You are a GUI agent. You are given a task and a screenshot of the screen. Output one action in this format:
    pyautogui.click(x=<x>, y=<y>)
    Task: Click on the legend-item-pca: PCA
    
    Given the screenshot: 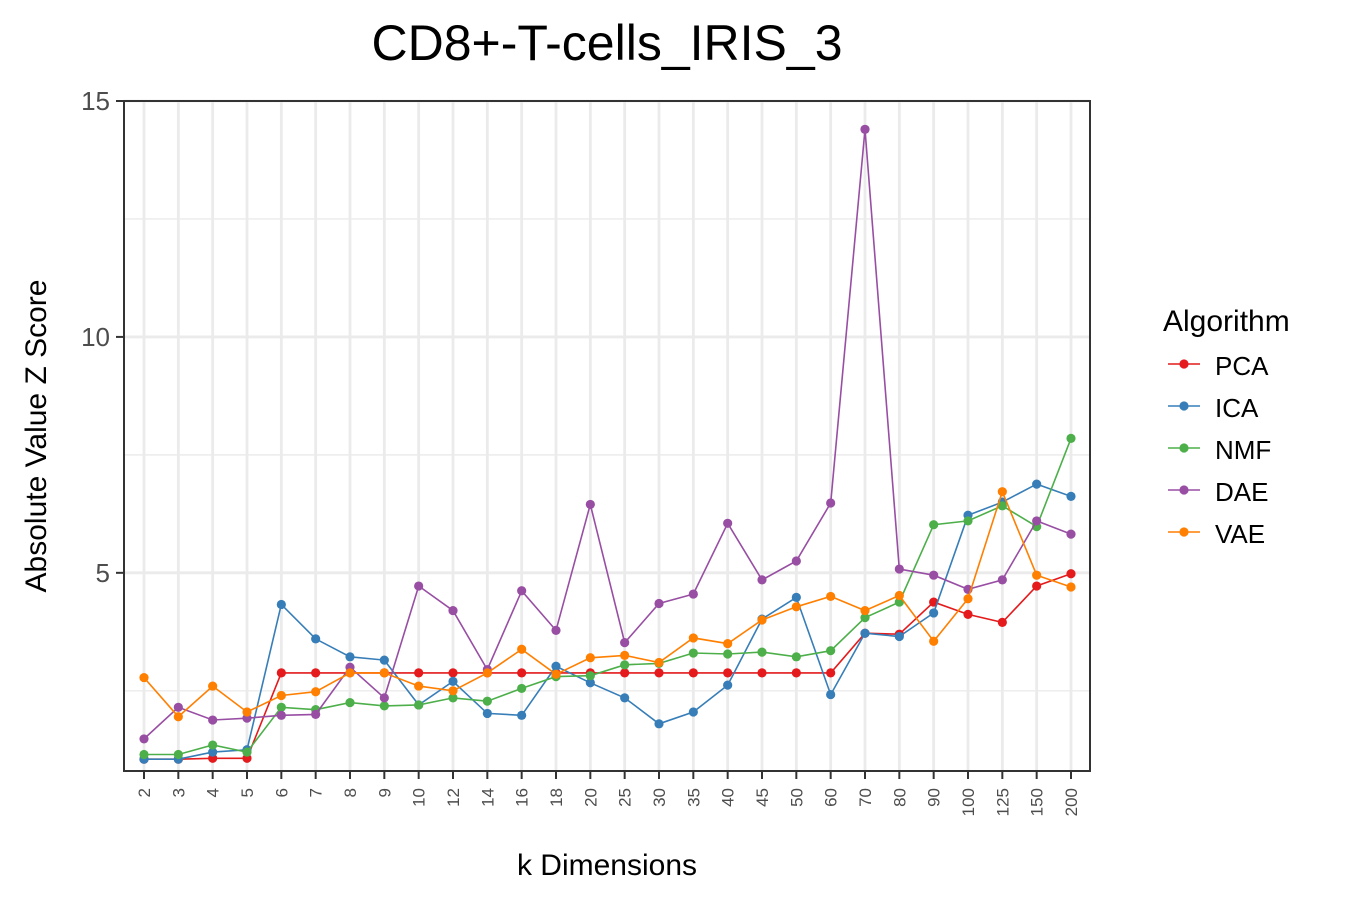 What is the action you would take?
    pyautogui.click(x=1226, y=364)
    